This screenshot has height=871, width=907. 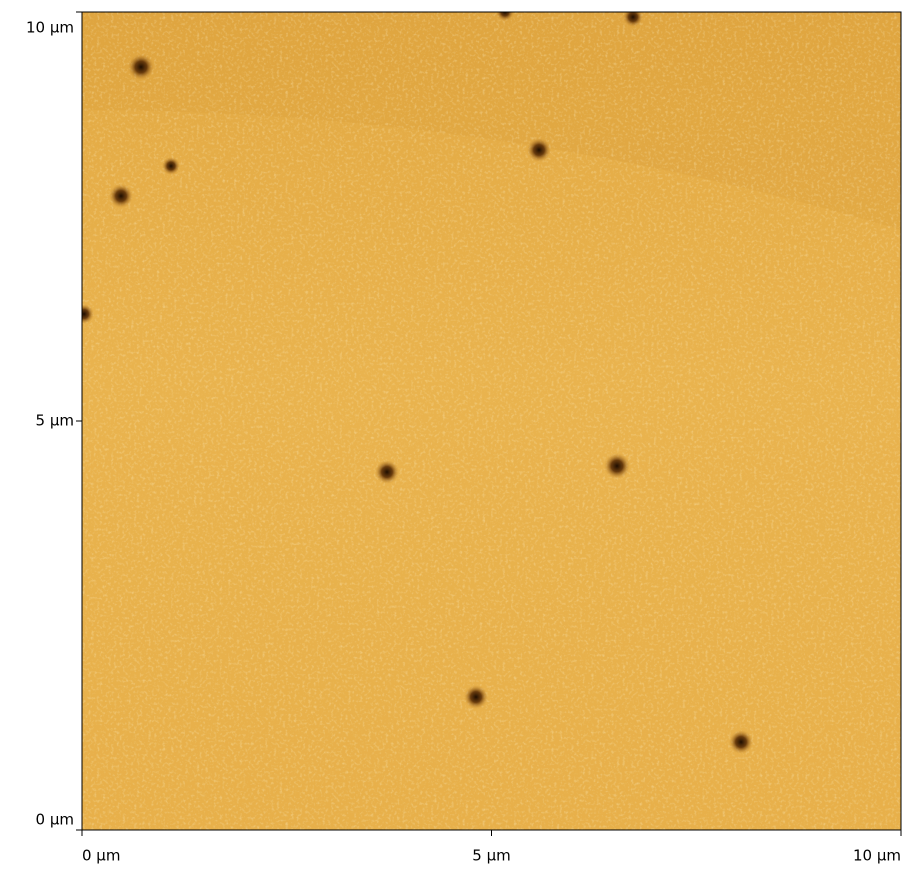 I want to click on y-tick-label: 10 µm, so click(x=50, y=28).